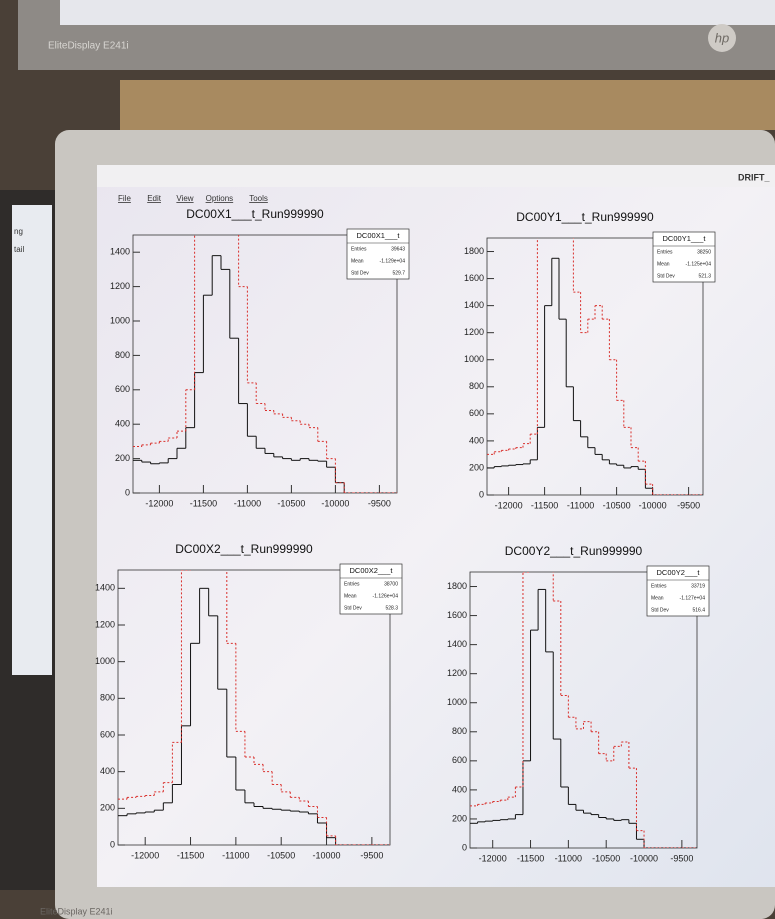 Image resolution: width=775 pixels, height=919 pixels. Describe the element at coordinates (663, 264) in the screenshot. I see `stats-label: Mean` at that location.